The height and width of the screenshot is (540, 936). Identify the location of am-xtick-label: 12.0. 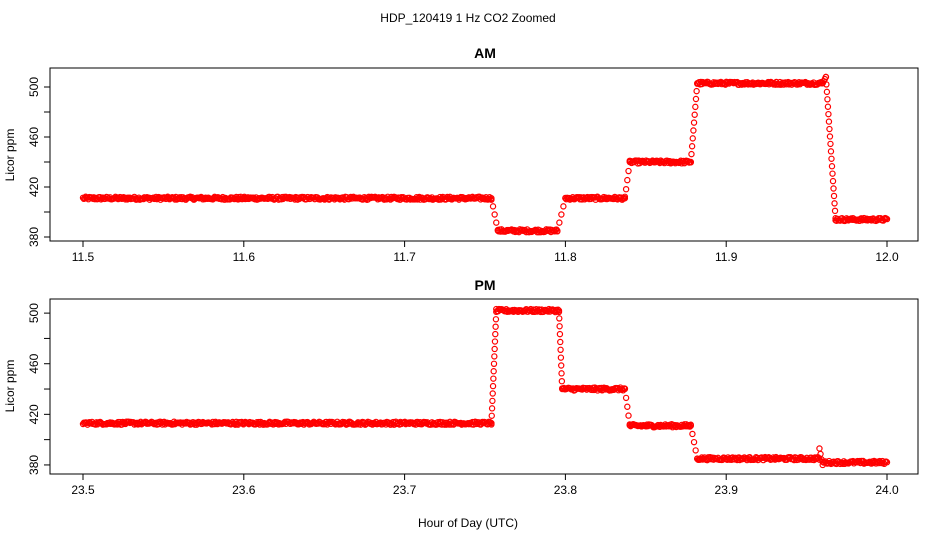
(887, 257).